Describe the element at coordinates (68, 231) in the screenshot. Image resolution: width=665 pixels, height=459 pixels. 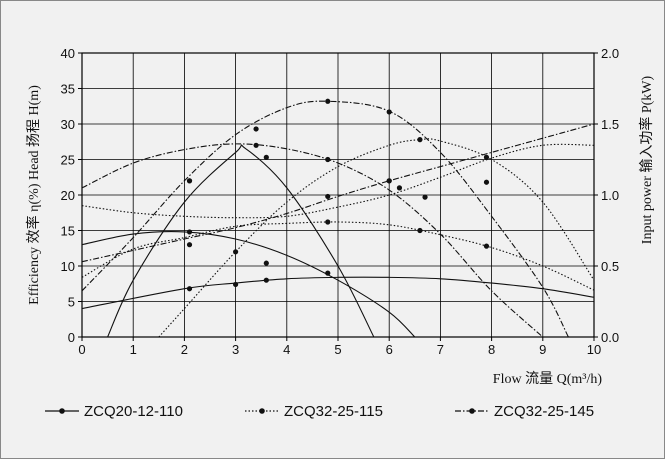
I see `y-left-tick-label: 15` at that location.